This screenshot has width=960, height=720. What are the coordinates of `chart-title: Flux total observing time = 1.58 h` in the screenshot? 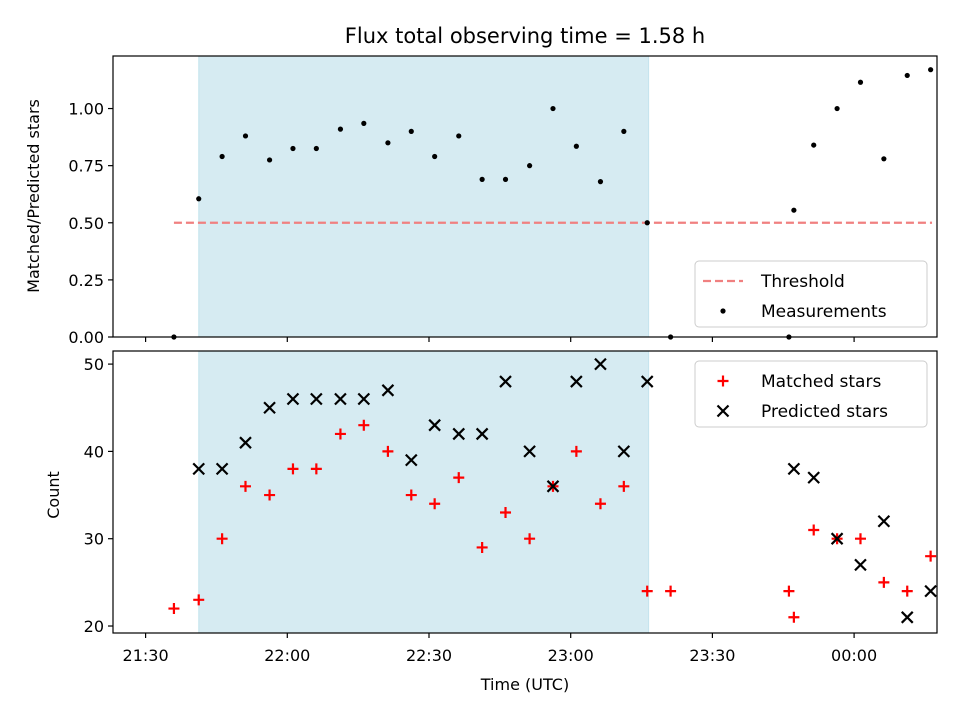 It's located at (525, 36).